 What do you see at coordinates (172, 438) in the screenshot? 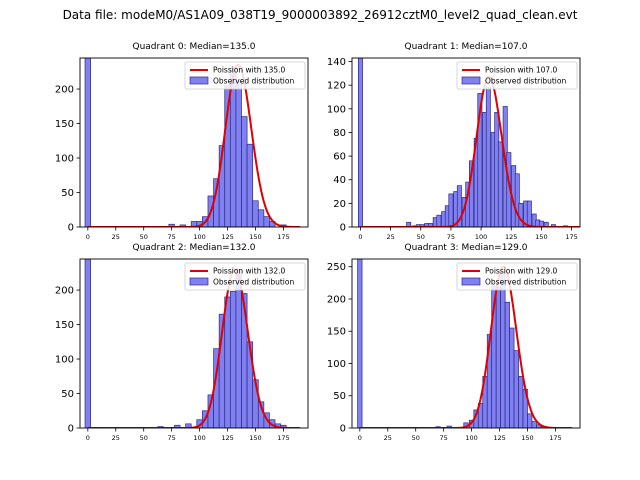
I see `quadrant-2-xtick-label-75: 75` at bounding box center [172, 438].